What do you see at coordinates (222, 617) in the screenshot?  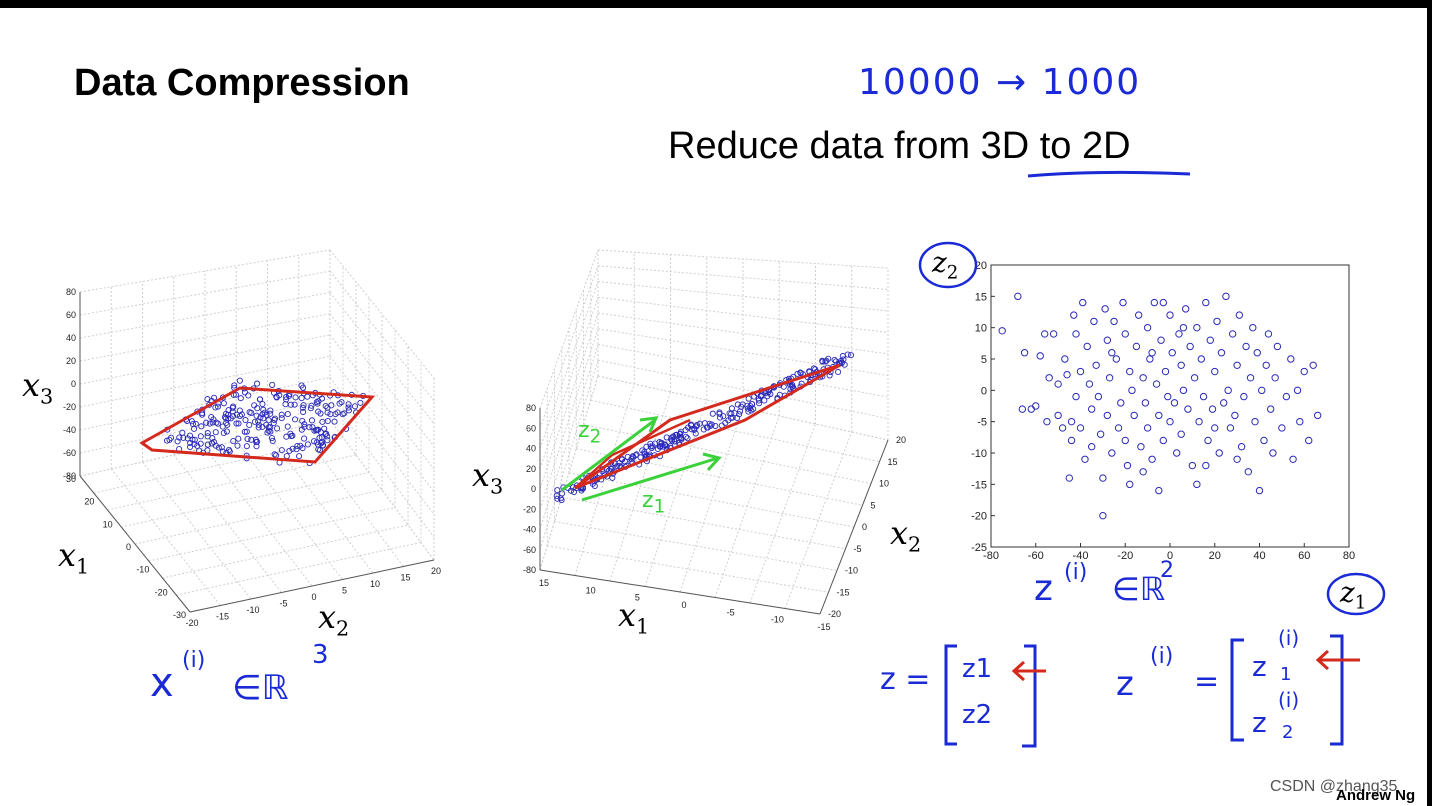 I see `left-x2-tick: -15` at bounding box center [222, 617].